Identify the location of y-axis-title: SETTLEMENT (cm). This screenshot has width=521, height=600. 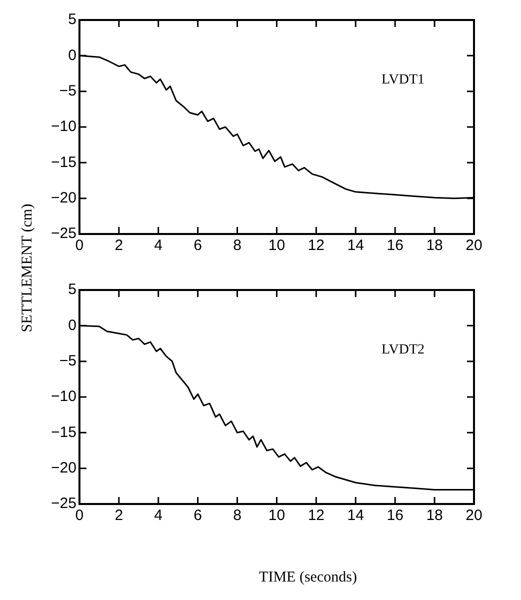
(28, 268).